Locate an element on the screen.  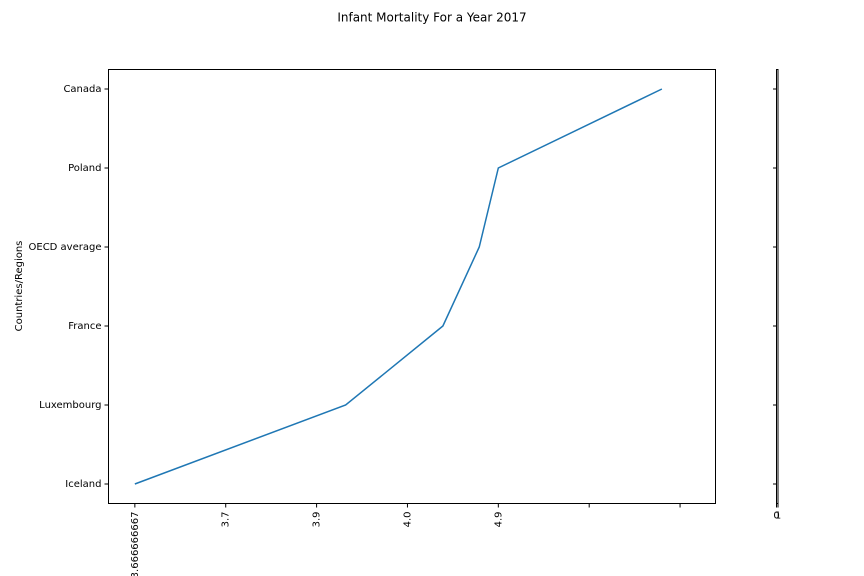
x-tick-label: 4.9 is located at coordinates (498, 519).